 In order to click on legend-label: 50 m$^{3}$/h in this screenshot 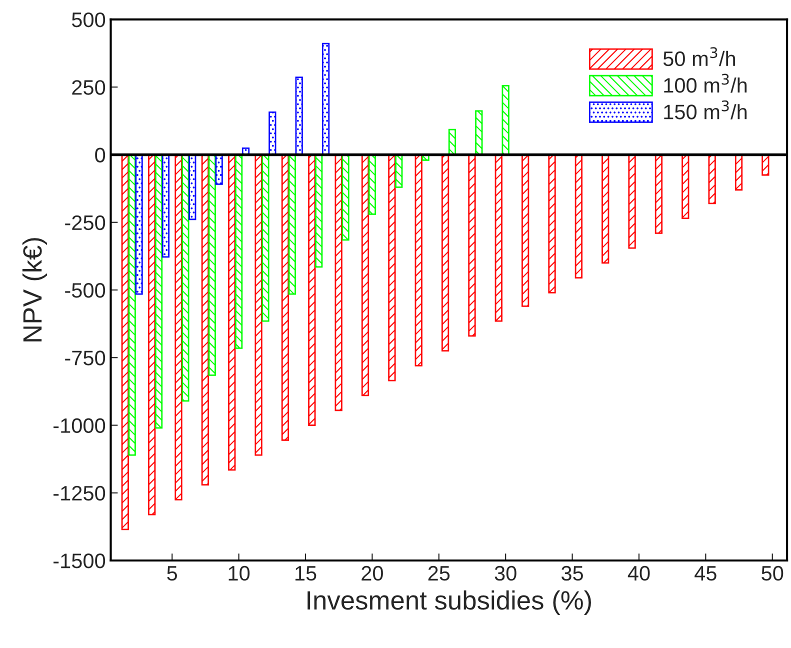, I will do `click(699, 56)`.